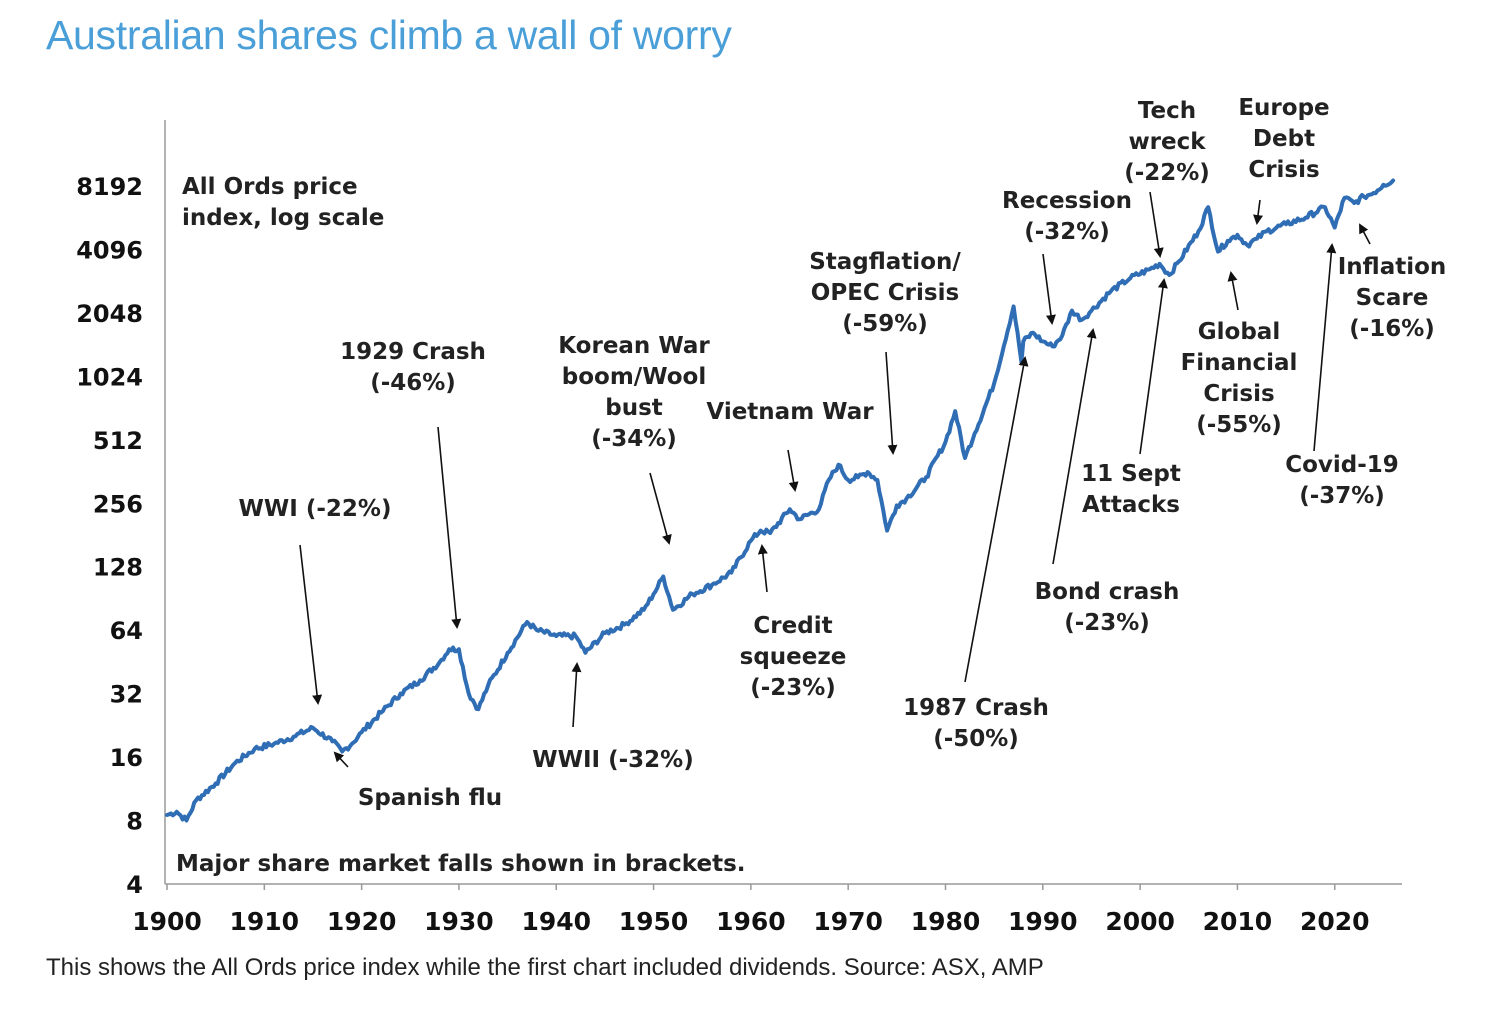 This screenshot has width=1500, height=1020. I want to click on annotation-label: boom/Wool, so click(634, 377).